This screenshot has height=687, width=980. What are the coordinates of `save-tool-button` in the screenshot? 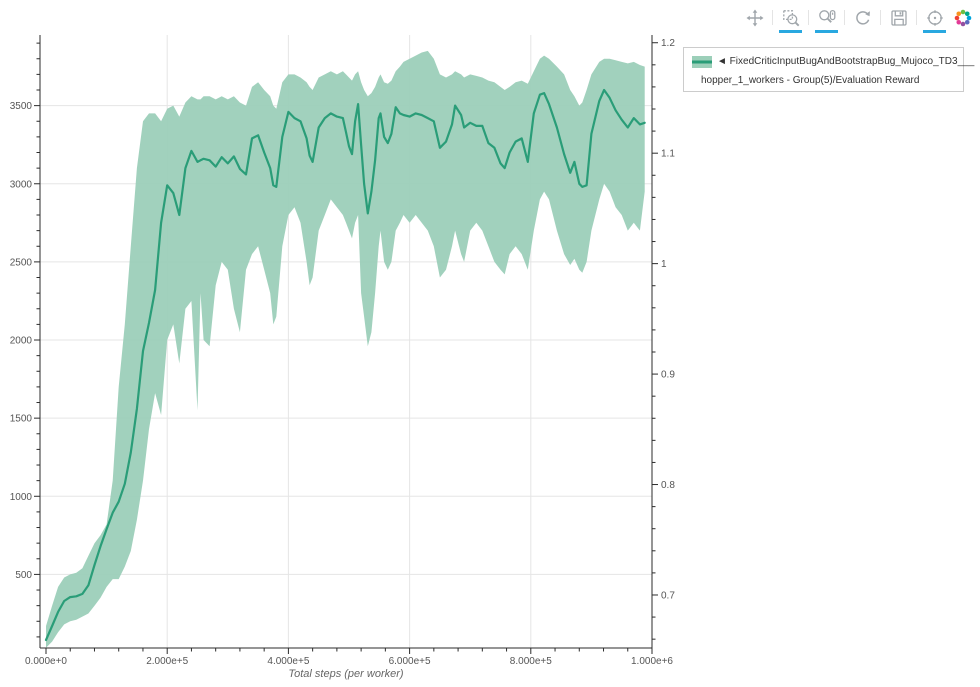 It's located at (898, 17).